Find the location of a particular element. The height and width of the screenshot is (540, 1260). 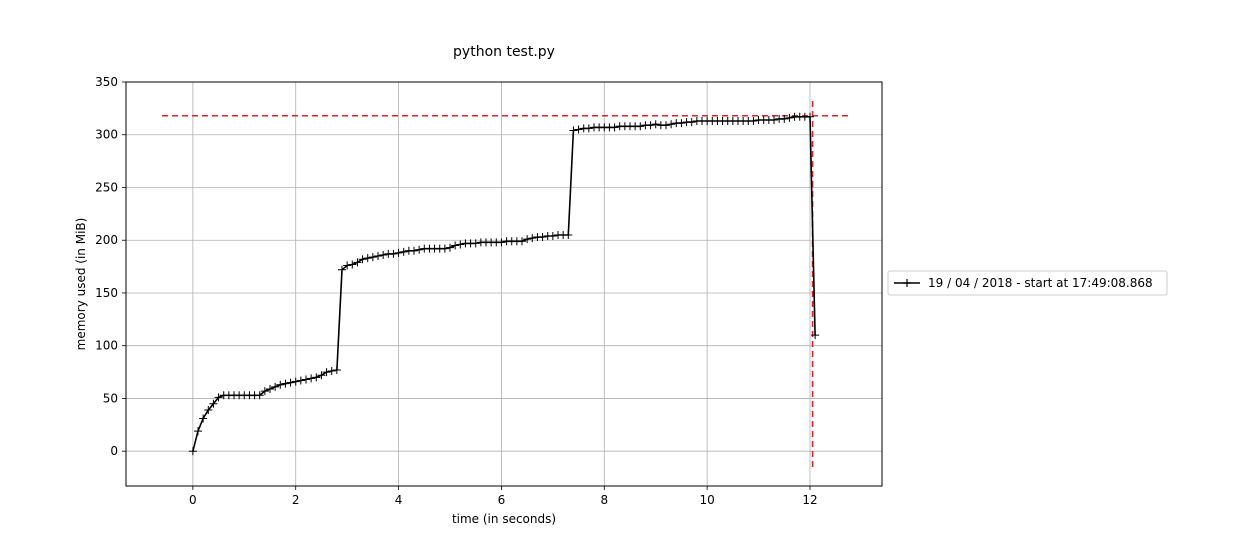

y-tick-label: 300 is located at coordinates (106, 135).